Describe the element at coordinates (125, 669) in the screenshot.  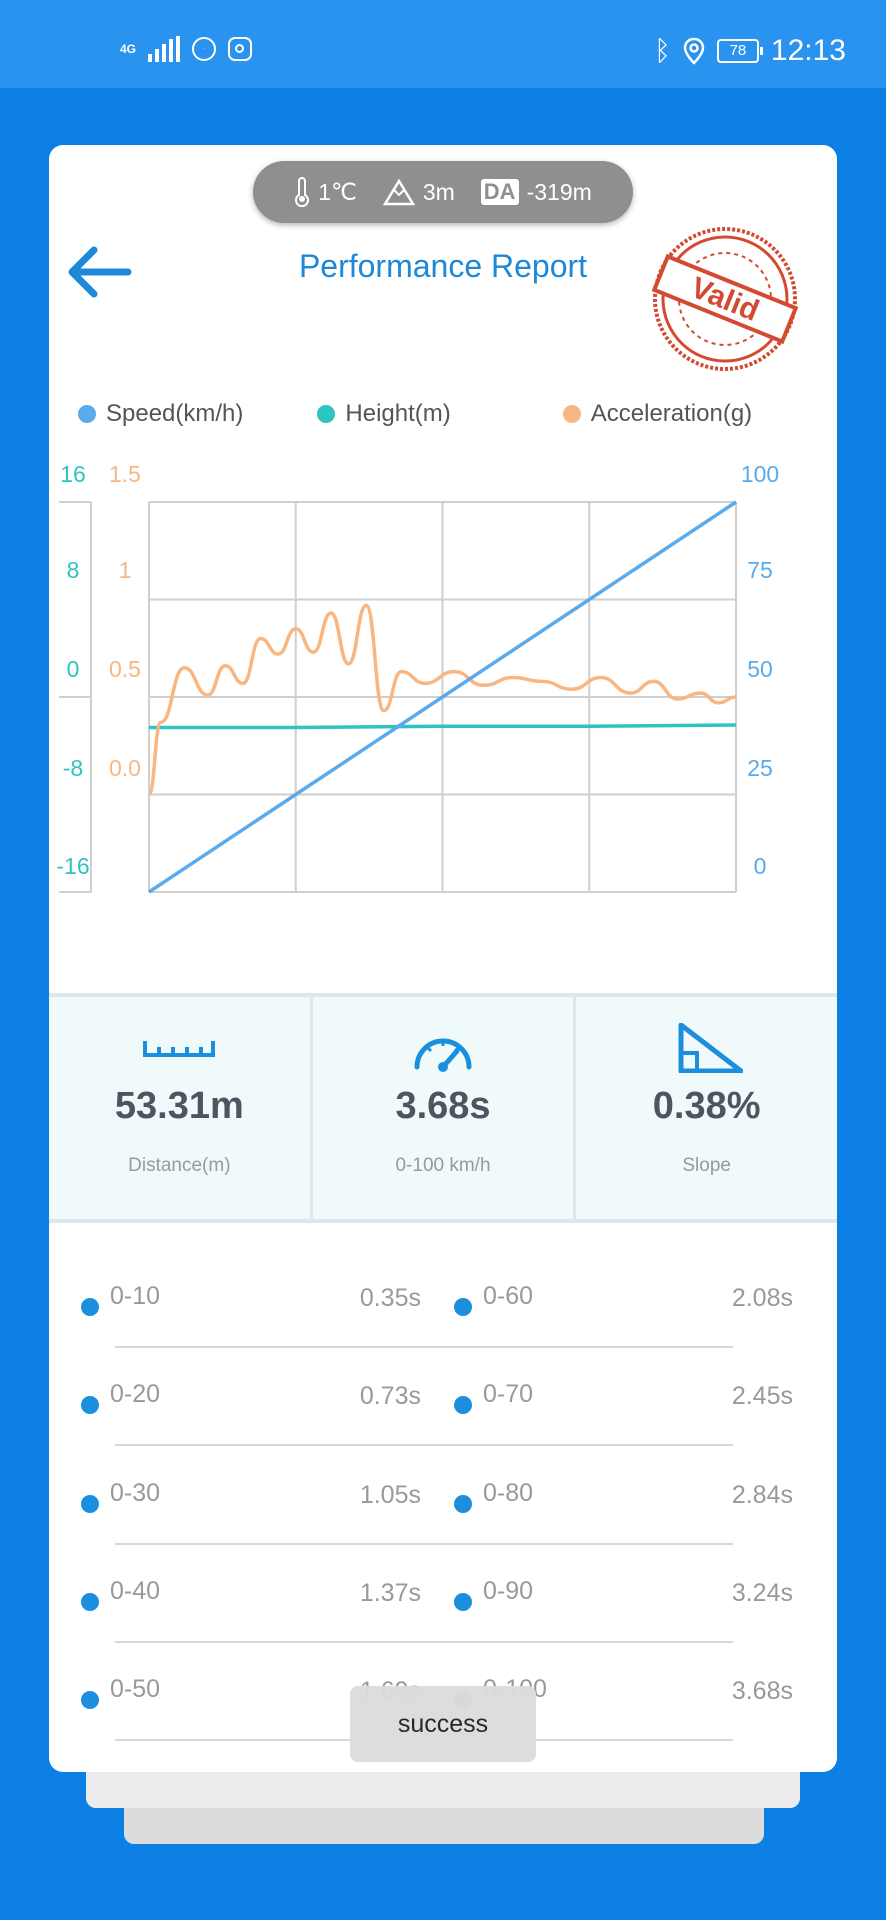
I see `acceleration-tick-label: 0.5` at that location.